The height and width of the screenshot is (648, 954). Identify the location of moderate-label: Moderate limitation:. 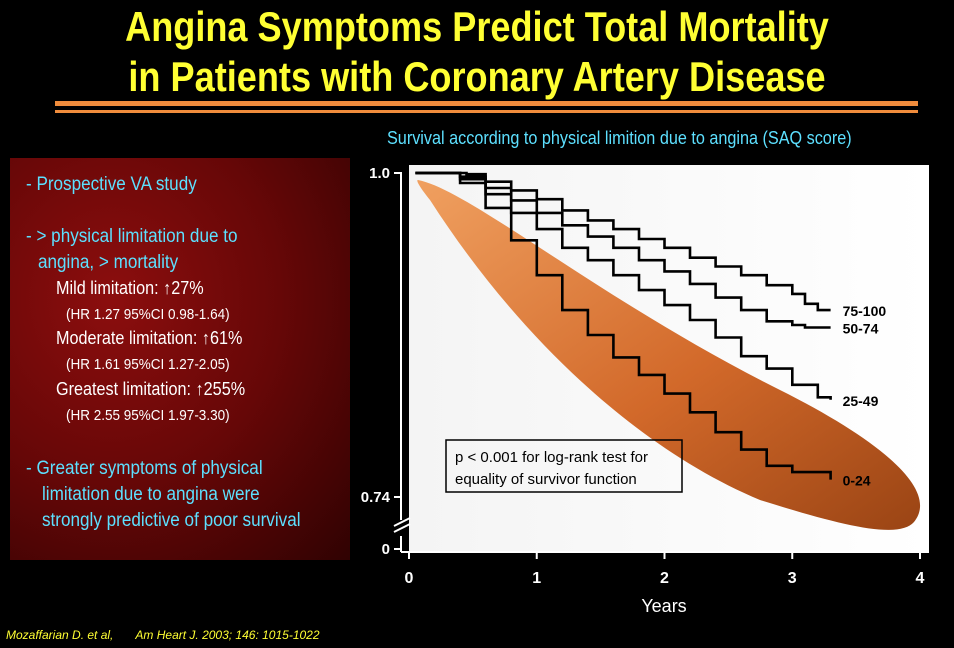
(127, 338).